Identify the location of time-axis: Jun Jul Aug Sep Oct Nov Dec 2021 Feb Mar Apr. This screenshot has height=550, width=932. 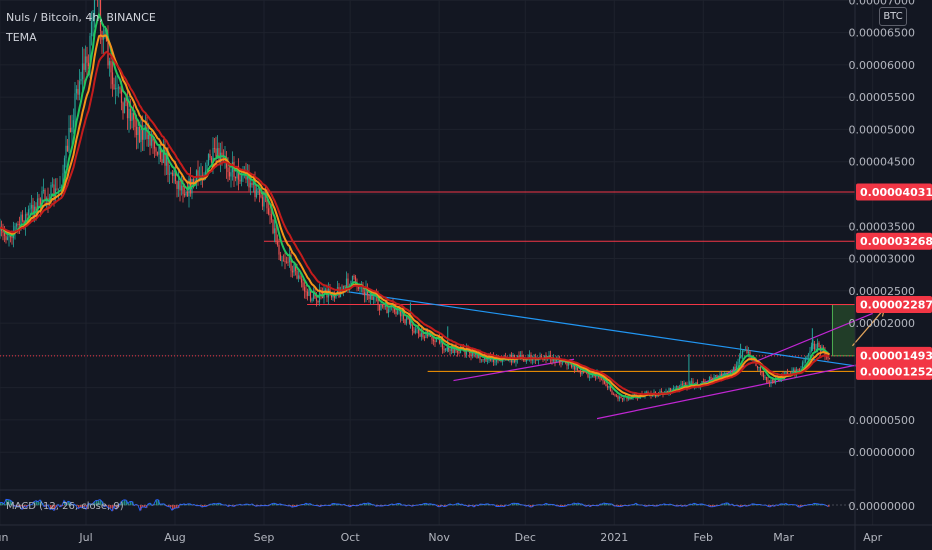
(466, 534).